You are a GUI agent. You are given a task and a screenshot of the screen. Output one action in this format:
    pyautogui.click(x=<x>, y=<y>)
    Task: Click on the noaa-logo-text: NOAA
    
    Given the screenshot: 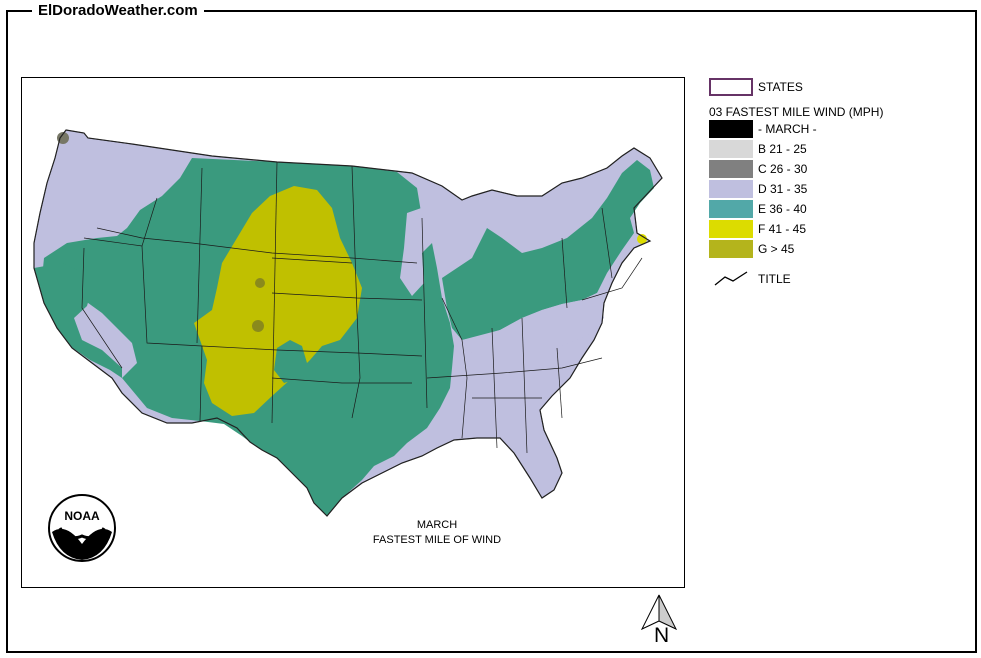 What is the action you would take?
    pyautogui.click(x=82, y=516)
    